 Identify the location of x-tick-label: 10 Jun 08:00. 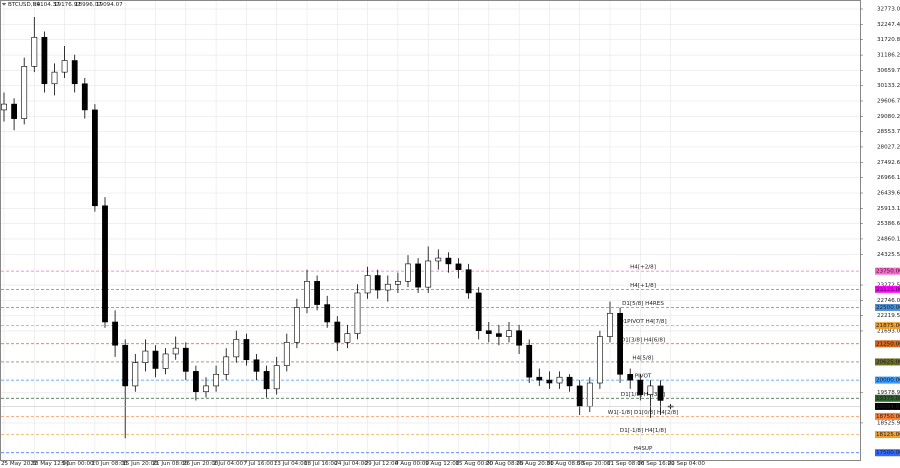
(110, 464).